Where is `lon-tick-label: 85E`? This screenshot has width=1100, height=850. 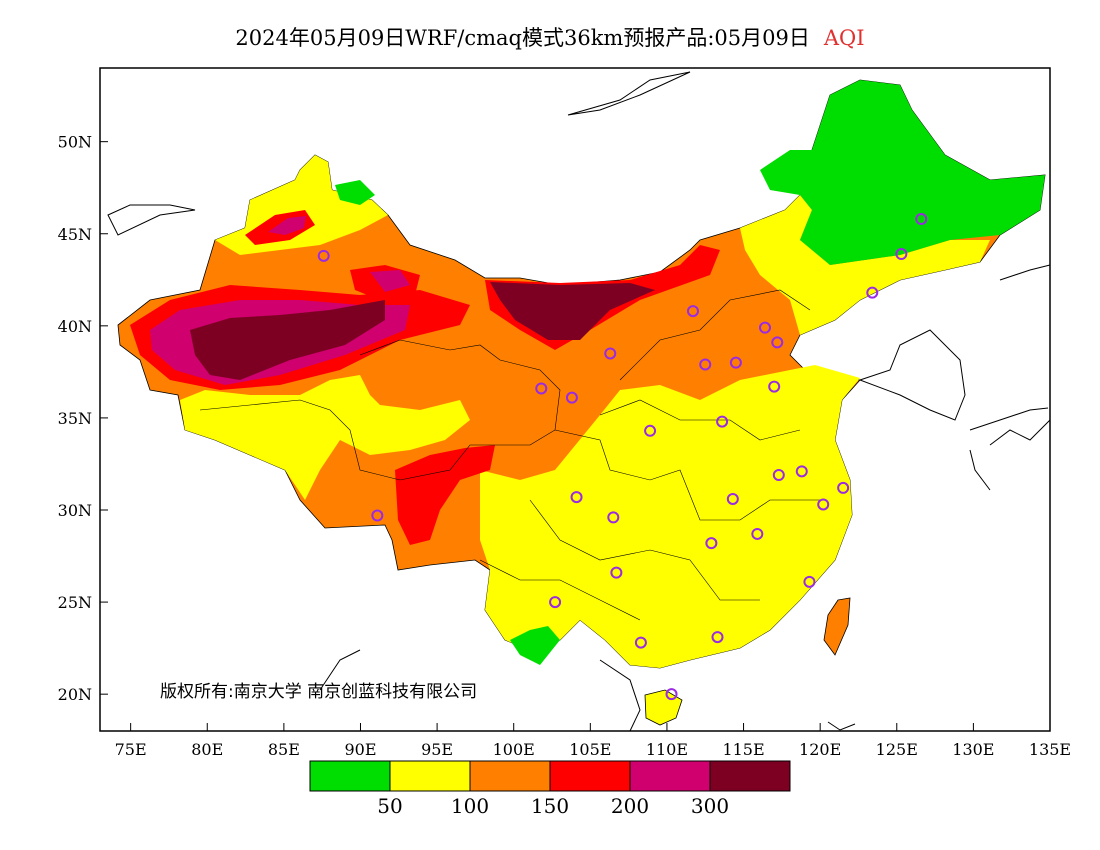
lon-tick-label: 85E is located at coordinates (284, 749).